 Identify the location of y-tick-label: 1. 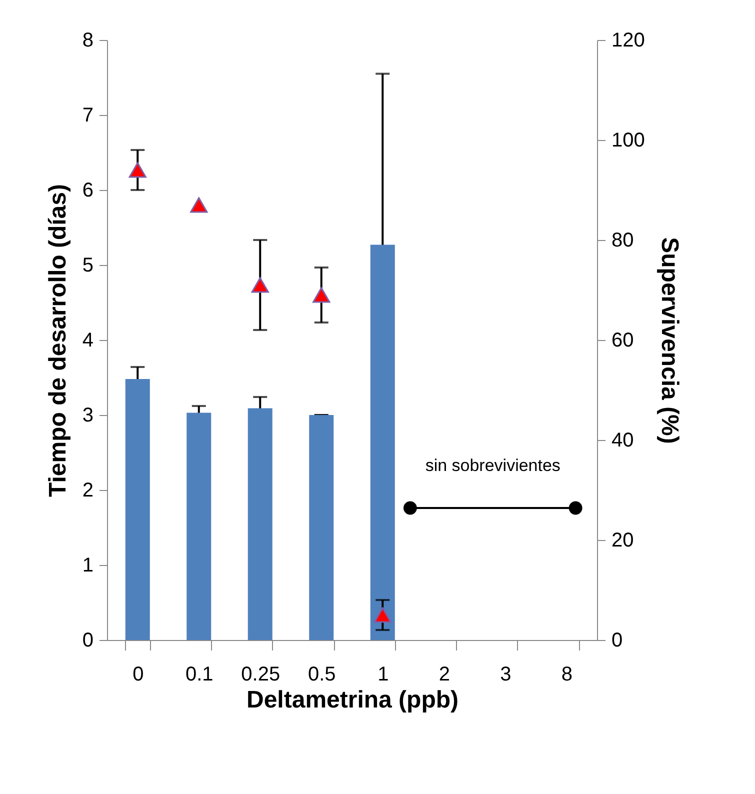
(88, 565).